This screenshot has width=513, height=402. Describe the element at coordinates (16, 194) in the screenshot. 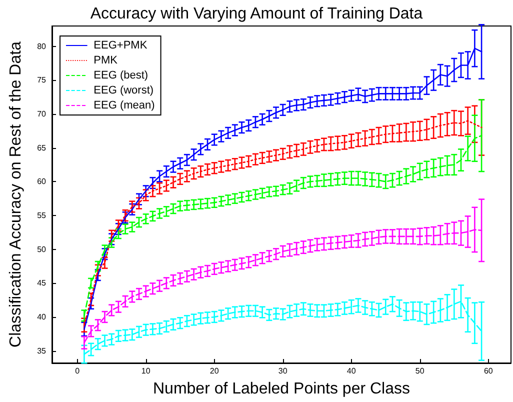

I see `y-axis-title: Classification Accuracy on Rest of the Data` at that location.